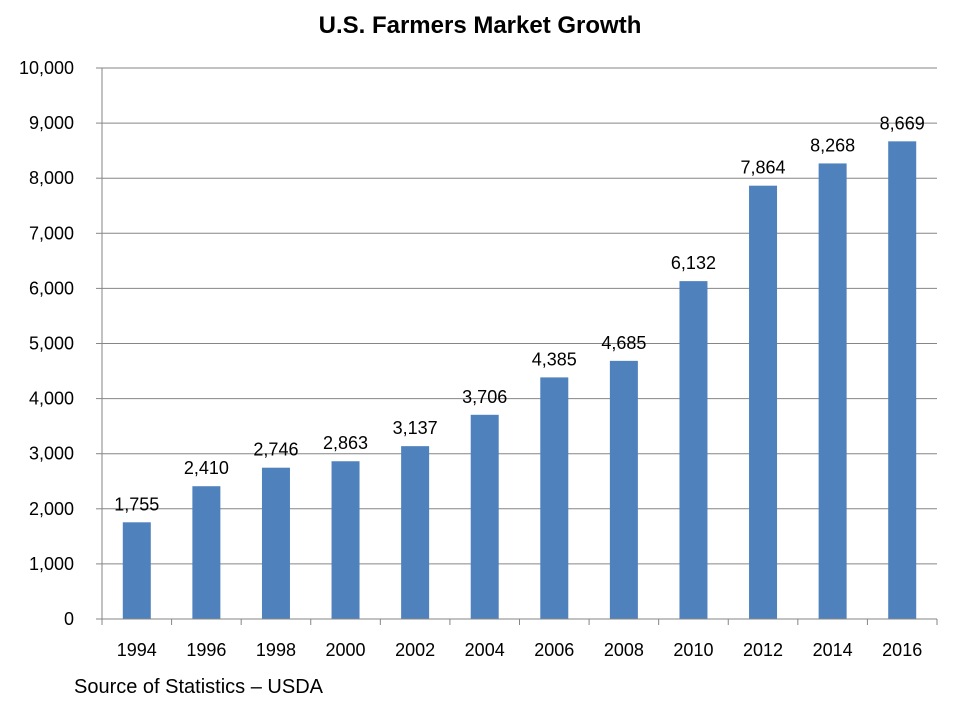 This screenshot has height=720, width=960. Describe the element at coordinates (693, 650) in the screenshot. I see `x-tick-label: 2010` at that location.